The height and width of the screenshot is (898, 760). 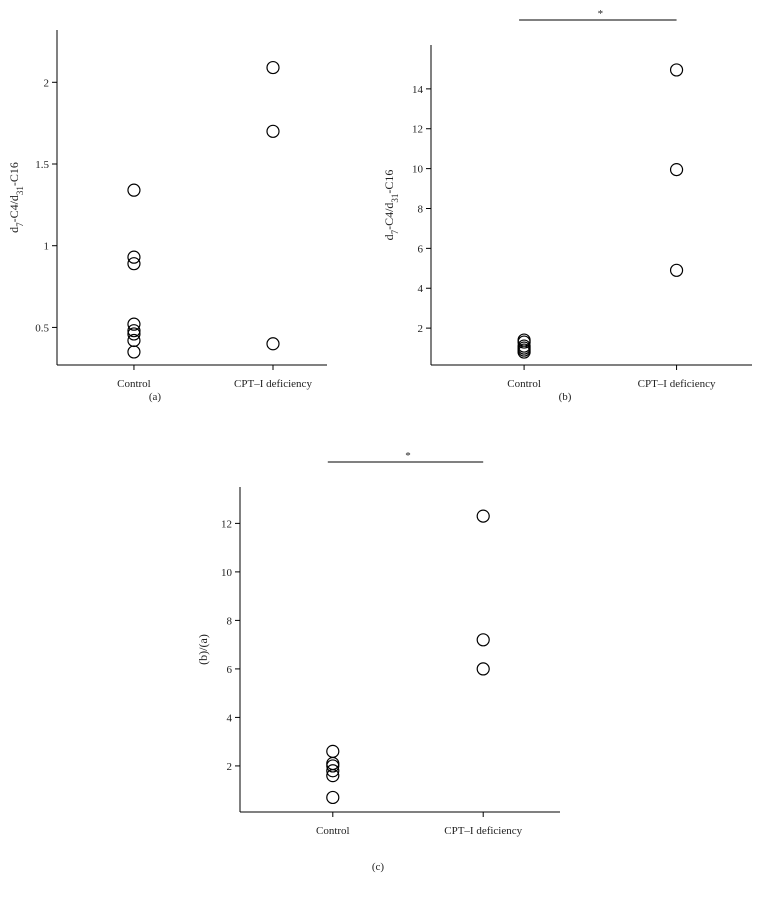 I want to click on y-axis-label: (b)/(a), so click(x=203, y=649).